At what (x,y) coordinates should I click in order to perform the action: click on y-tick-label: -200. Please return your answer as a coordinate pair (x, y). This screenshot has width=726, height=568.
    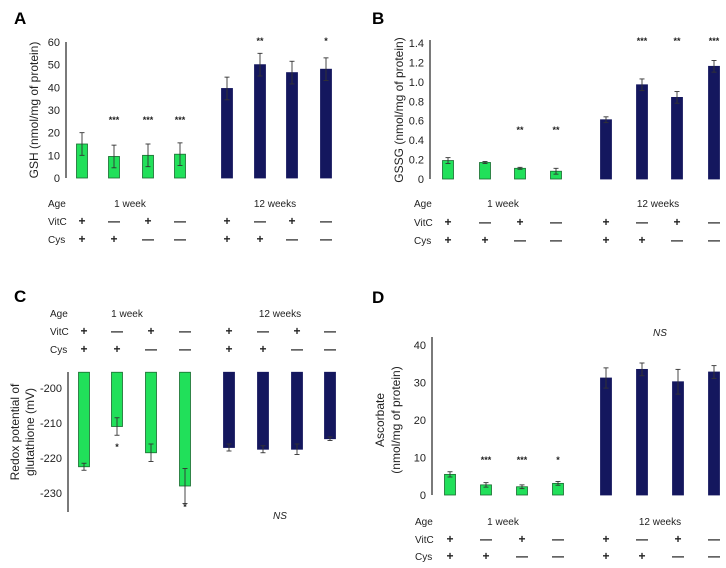
    Looking at the image, I should click on (51, 389).